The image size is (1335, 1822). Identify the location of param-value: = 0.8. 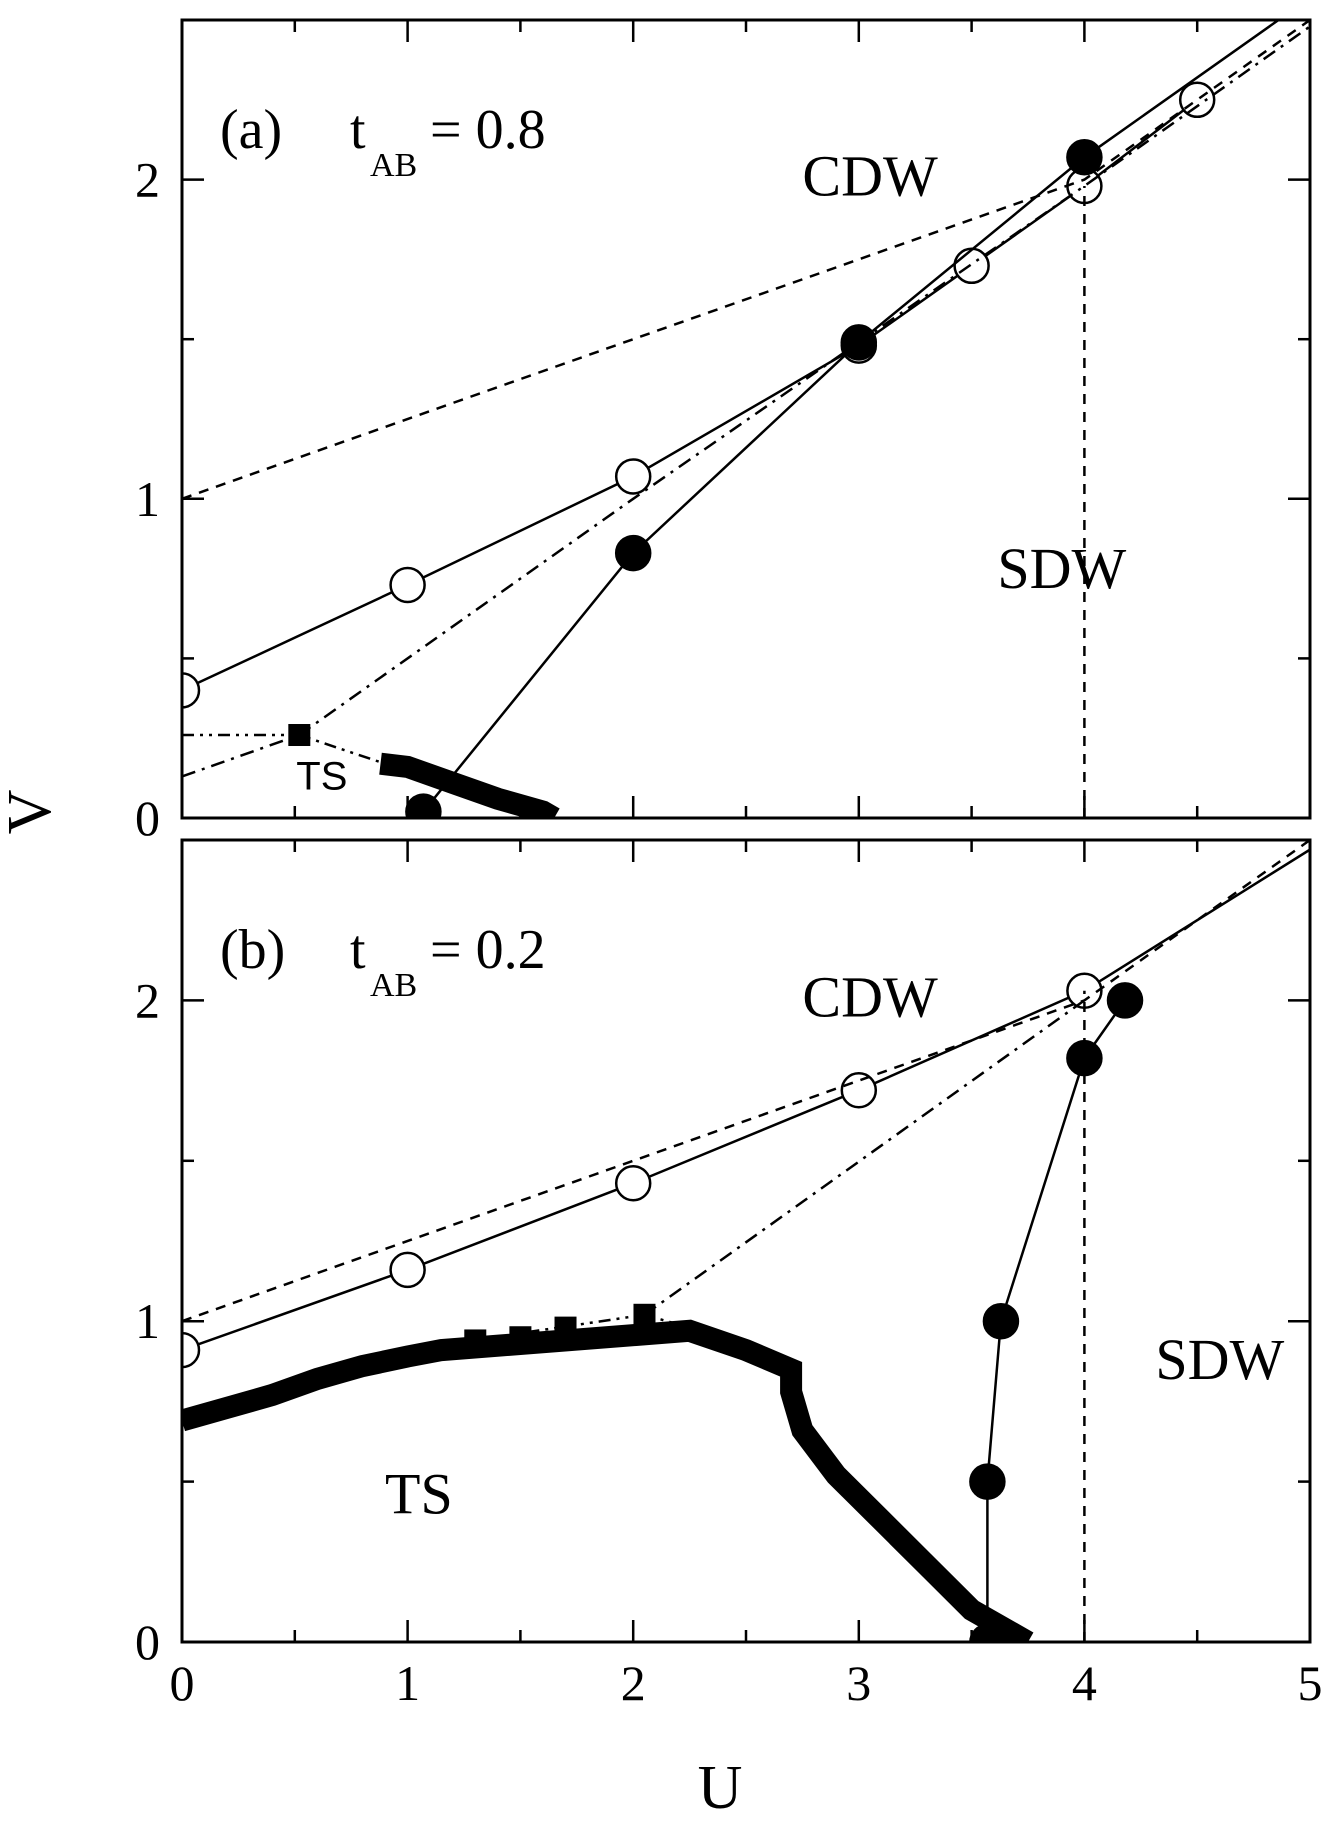
(488, 130).